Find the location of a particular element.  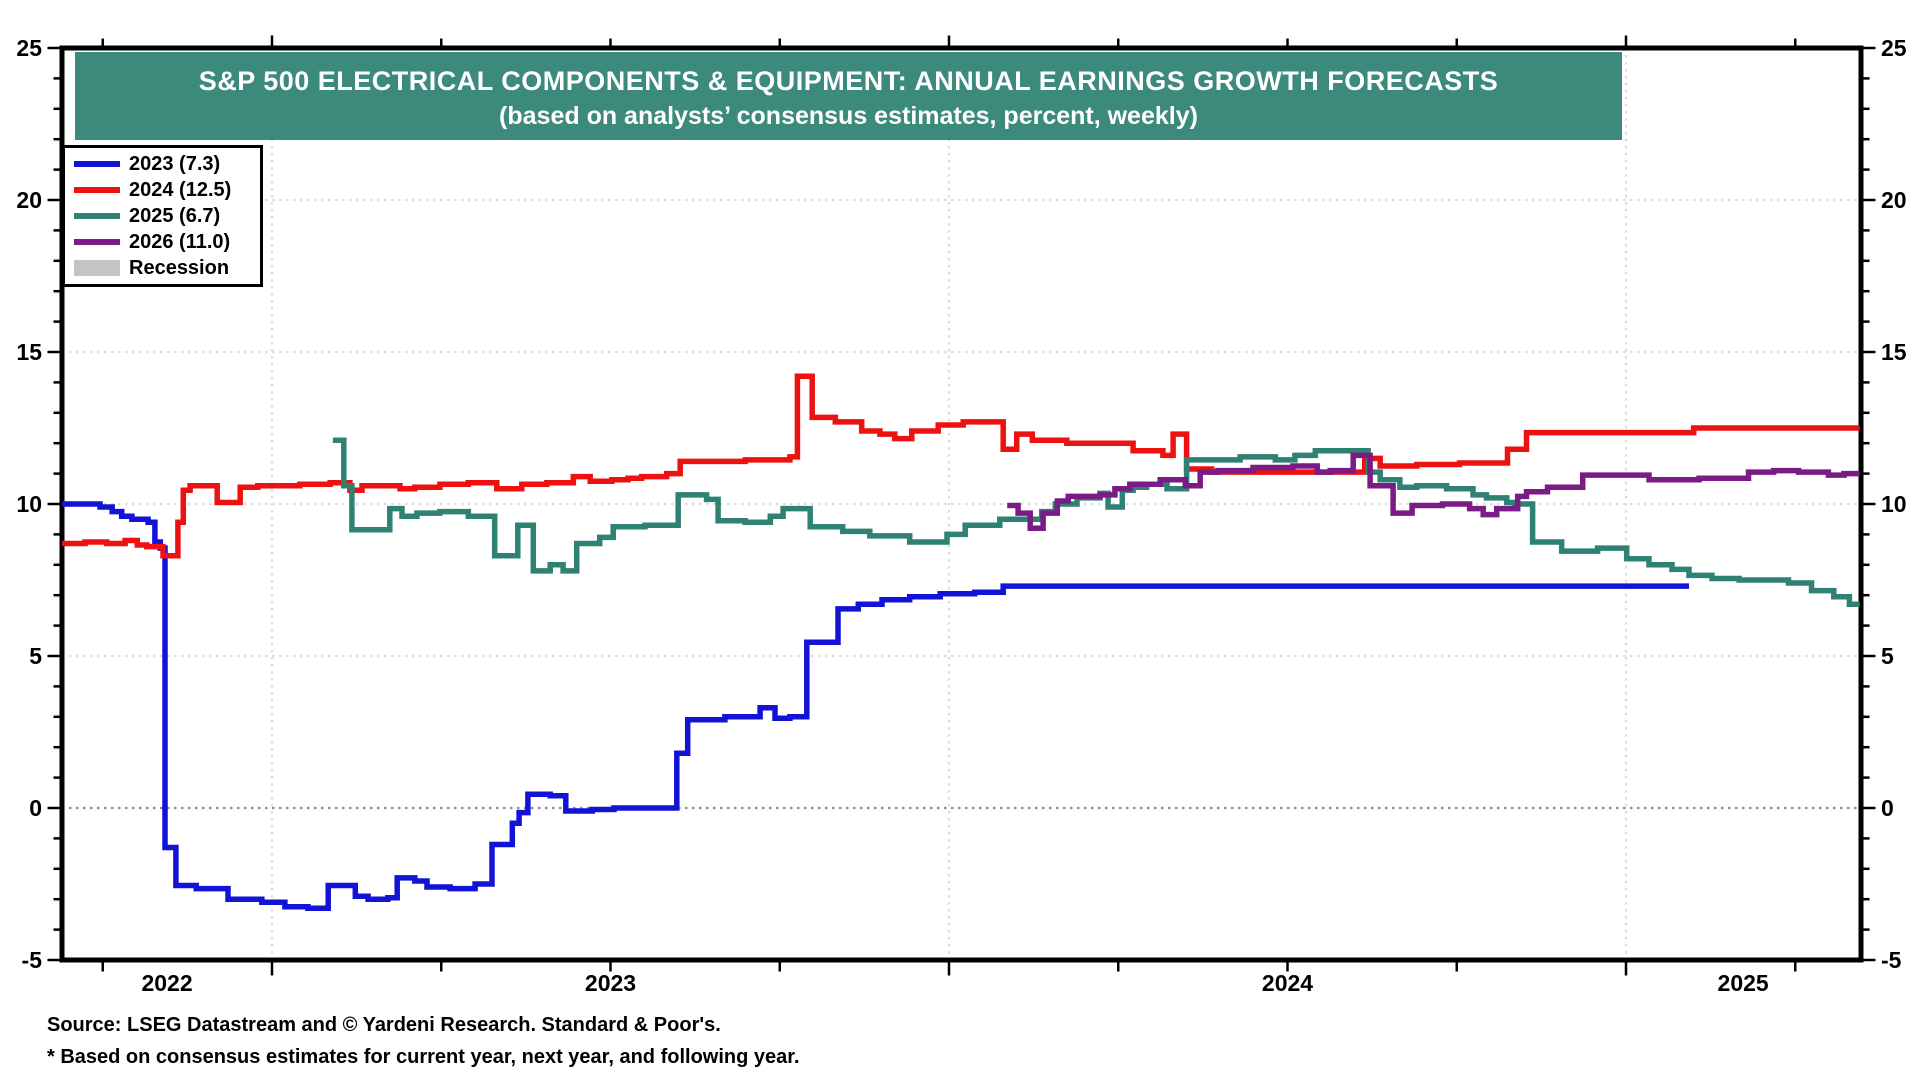

x-label-2025: 2025 is located at coordinates (1743, 983).